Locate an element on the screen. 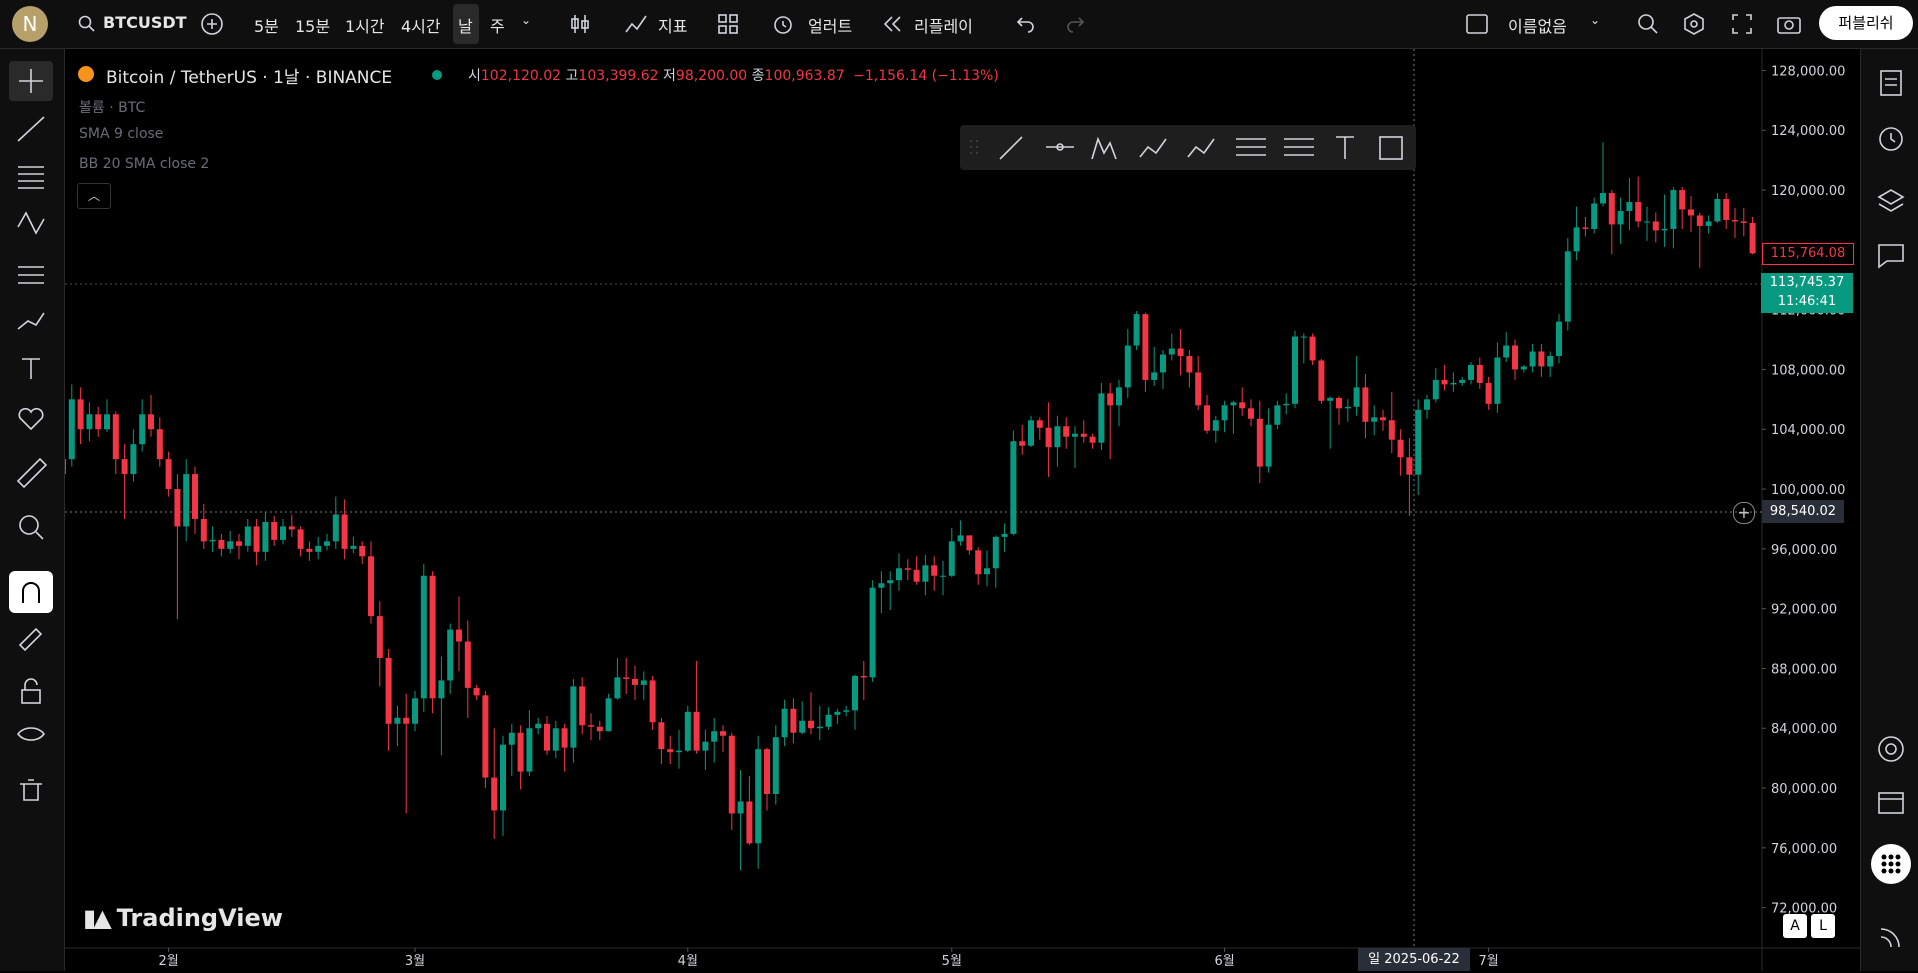 This screenshot has height=973, width=1918. add-symbol is located at coordinates (212, 24).